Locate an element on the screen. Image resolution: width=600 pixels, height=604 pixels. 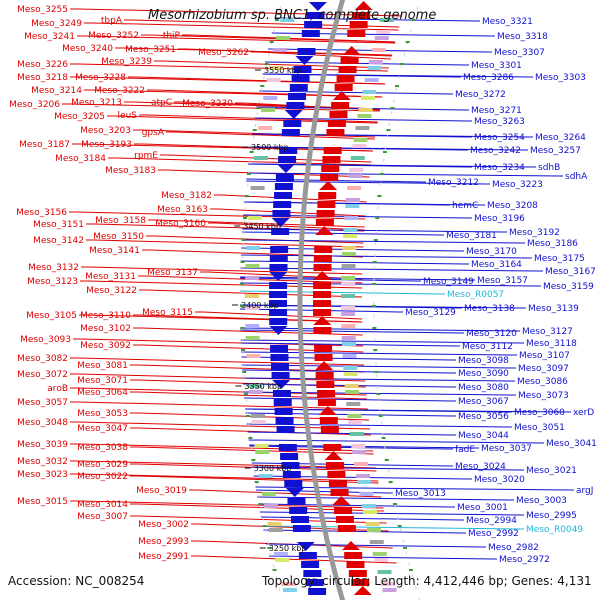
gene-label-left: Meso_3228 is located at coordinates (100, 78).